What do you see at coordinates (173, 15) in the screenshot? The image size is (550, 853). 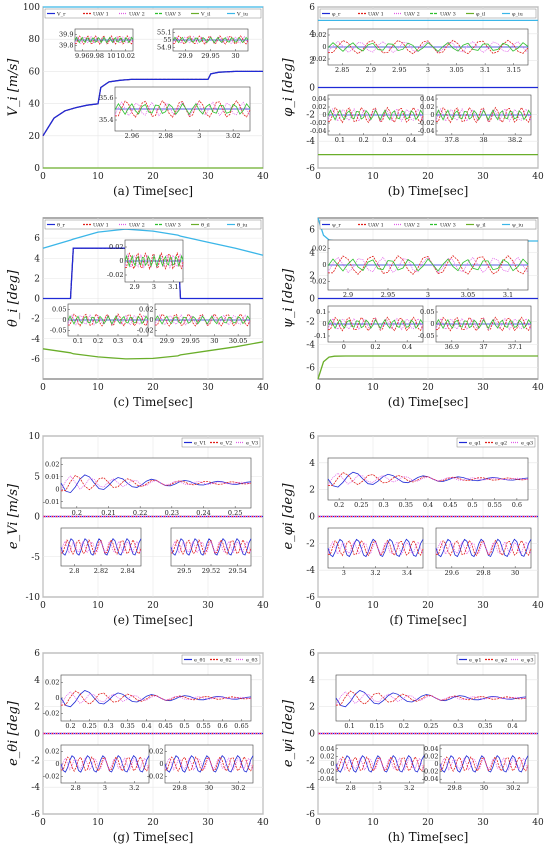 I see `legend-entry: UAV 3` at bounding box center [173, 15].